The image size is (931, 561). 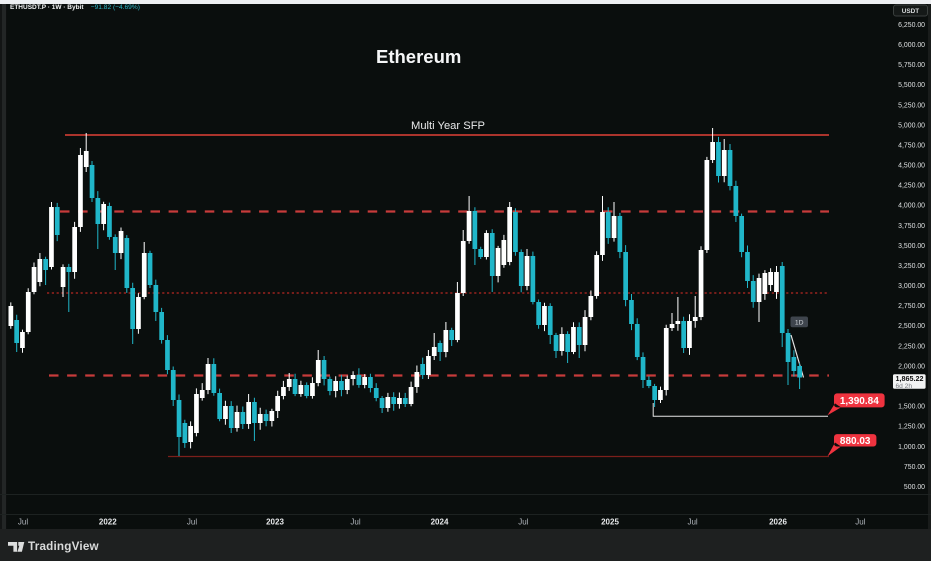 I want to click on svg-text: 2026, so click(x=778, y=522).